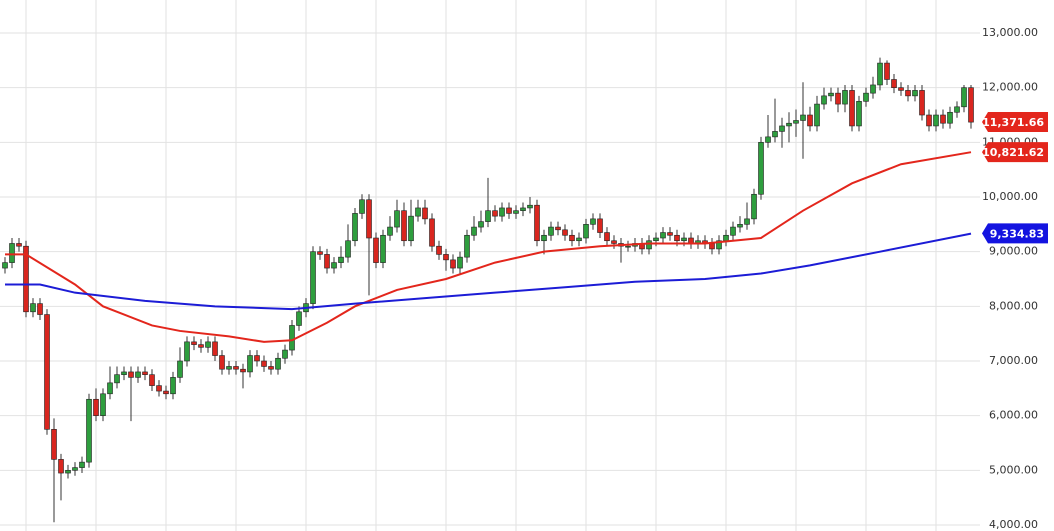 This screenshot has width=1054, height=531. I want to click on y-tick-label: 6,000.00, so click(1013, 415).